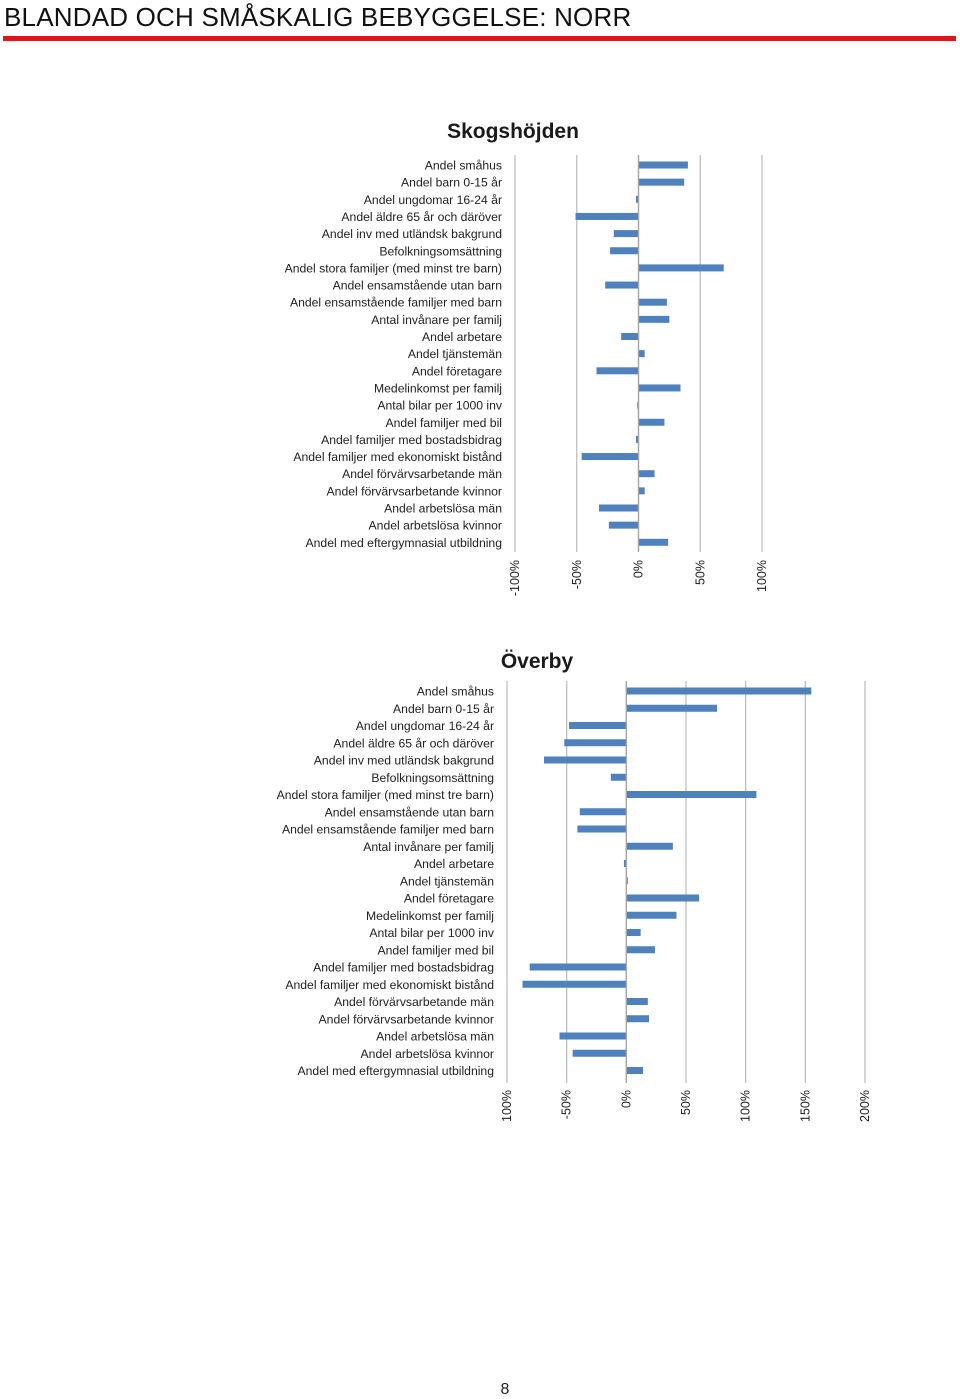 The height and width of the screenshot is (1399, 960). What do you see at coordinates (427, 1054) in the screenshot?
I see `category-label: Andel arbetslösa kvinnor` at bounding box center [427, 1054].